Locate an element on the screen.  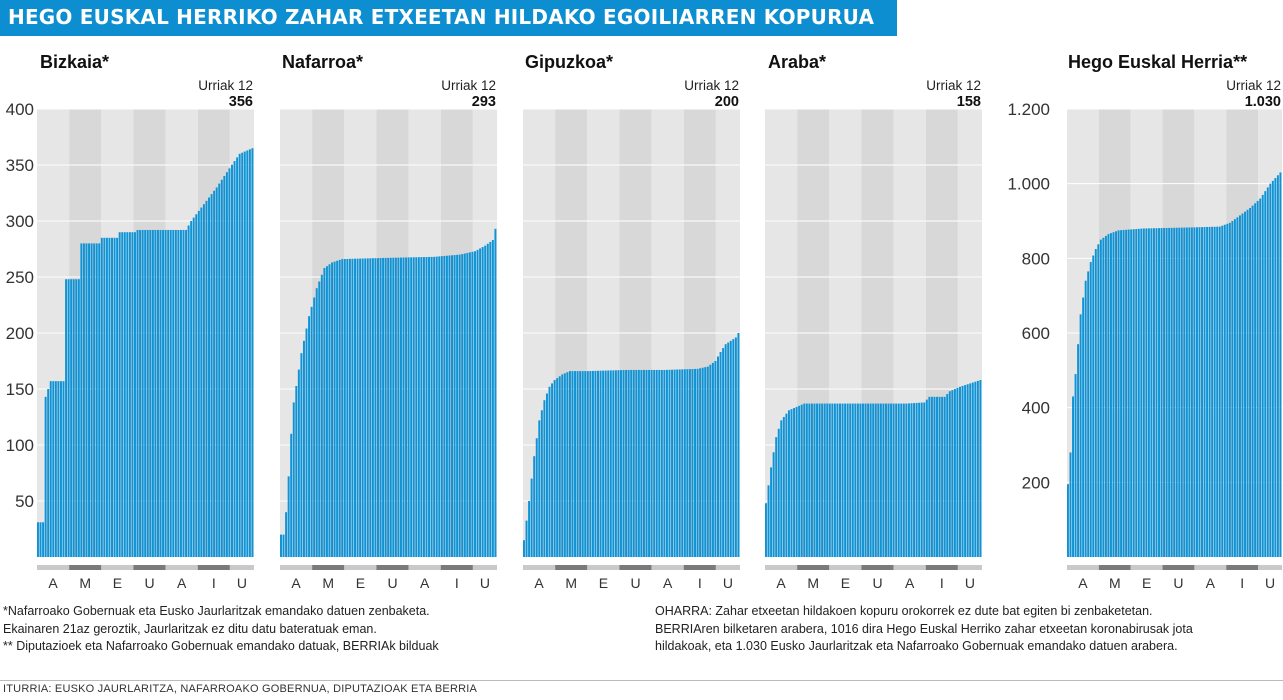
chart-title: Araba* is located at coordinates (797, 62).